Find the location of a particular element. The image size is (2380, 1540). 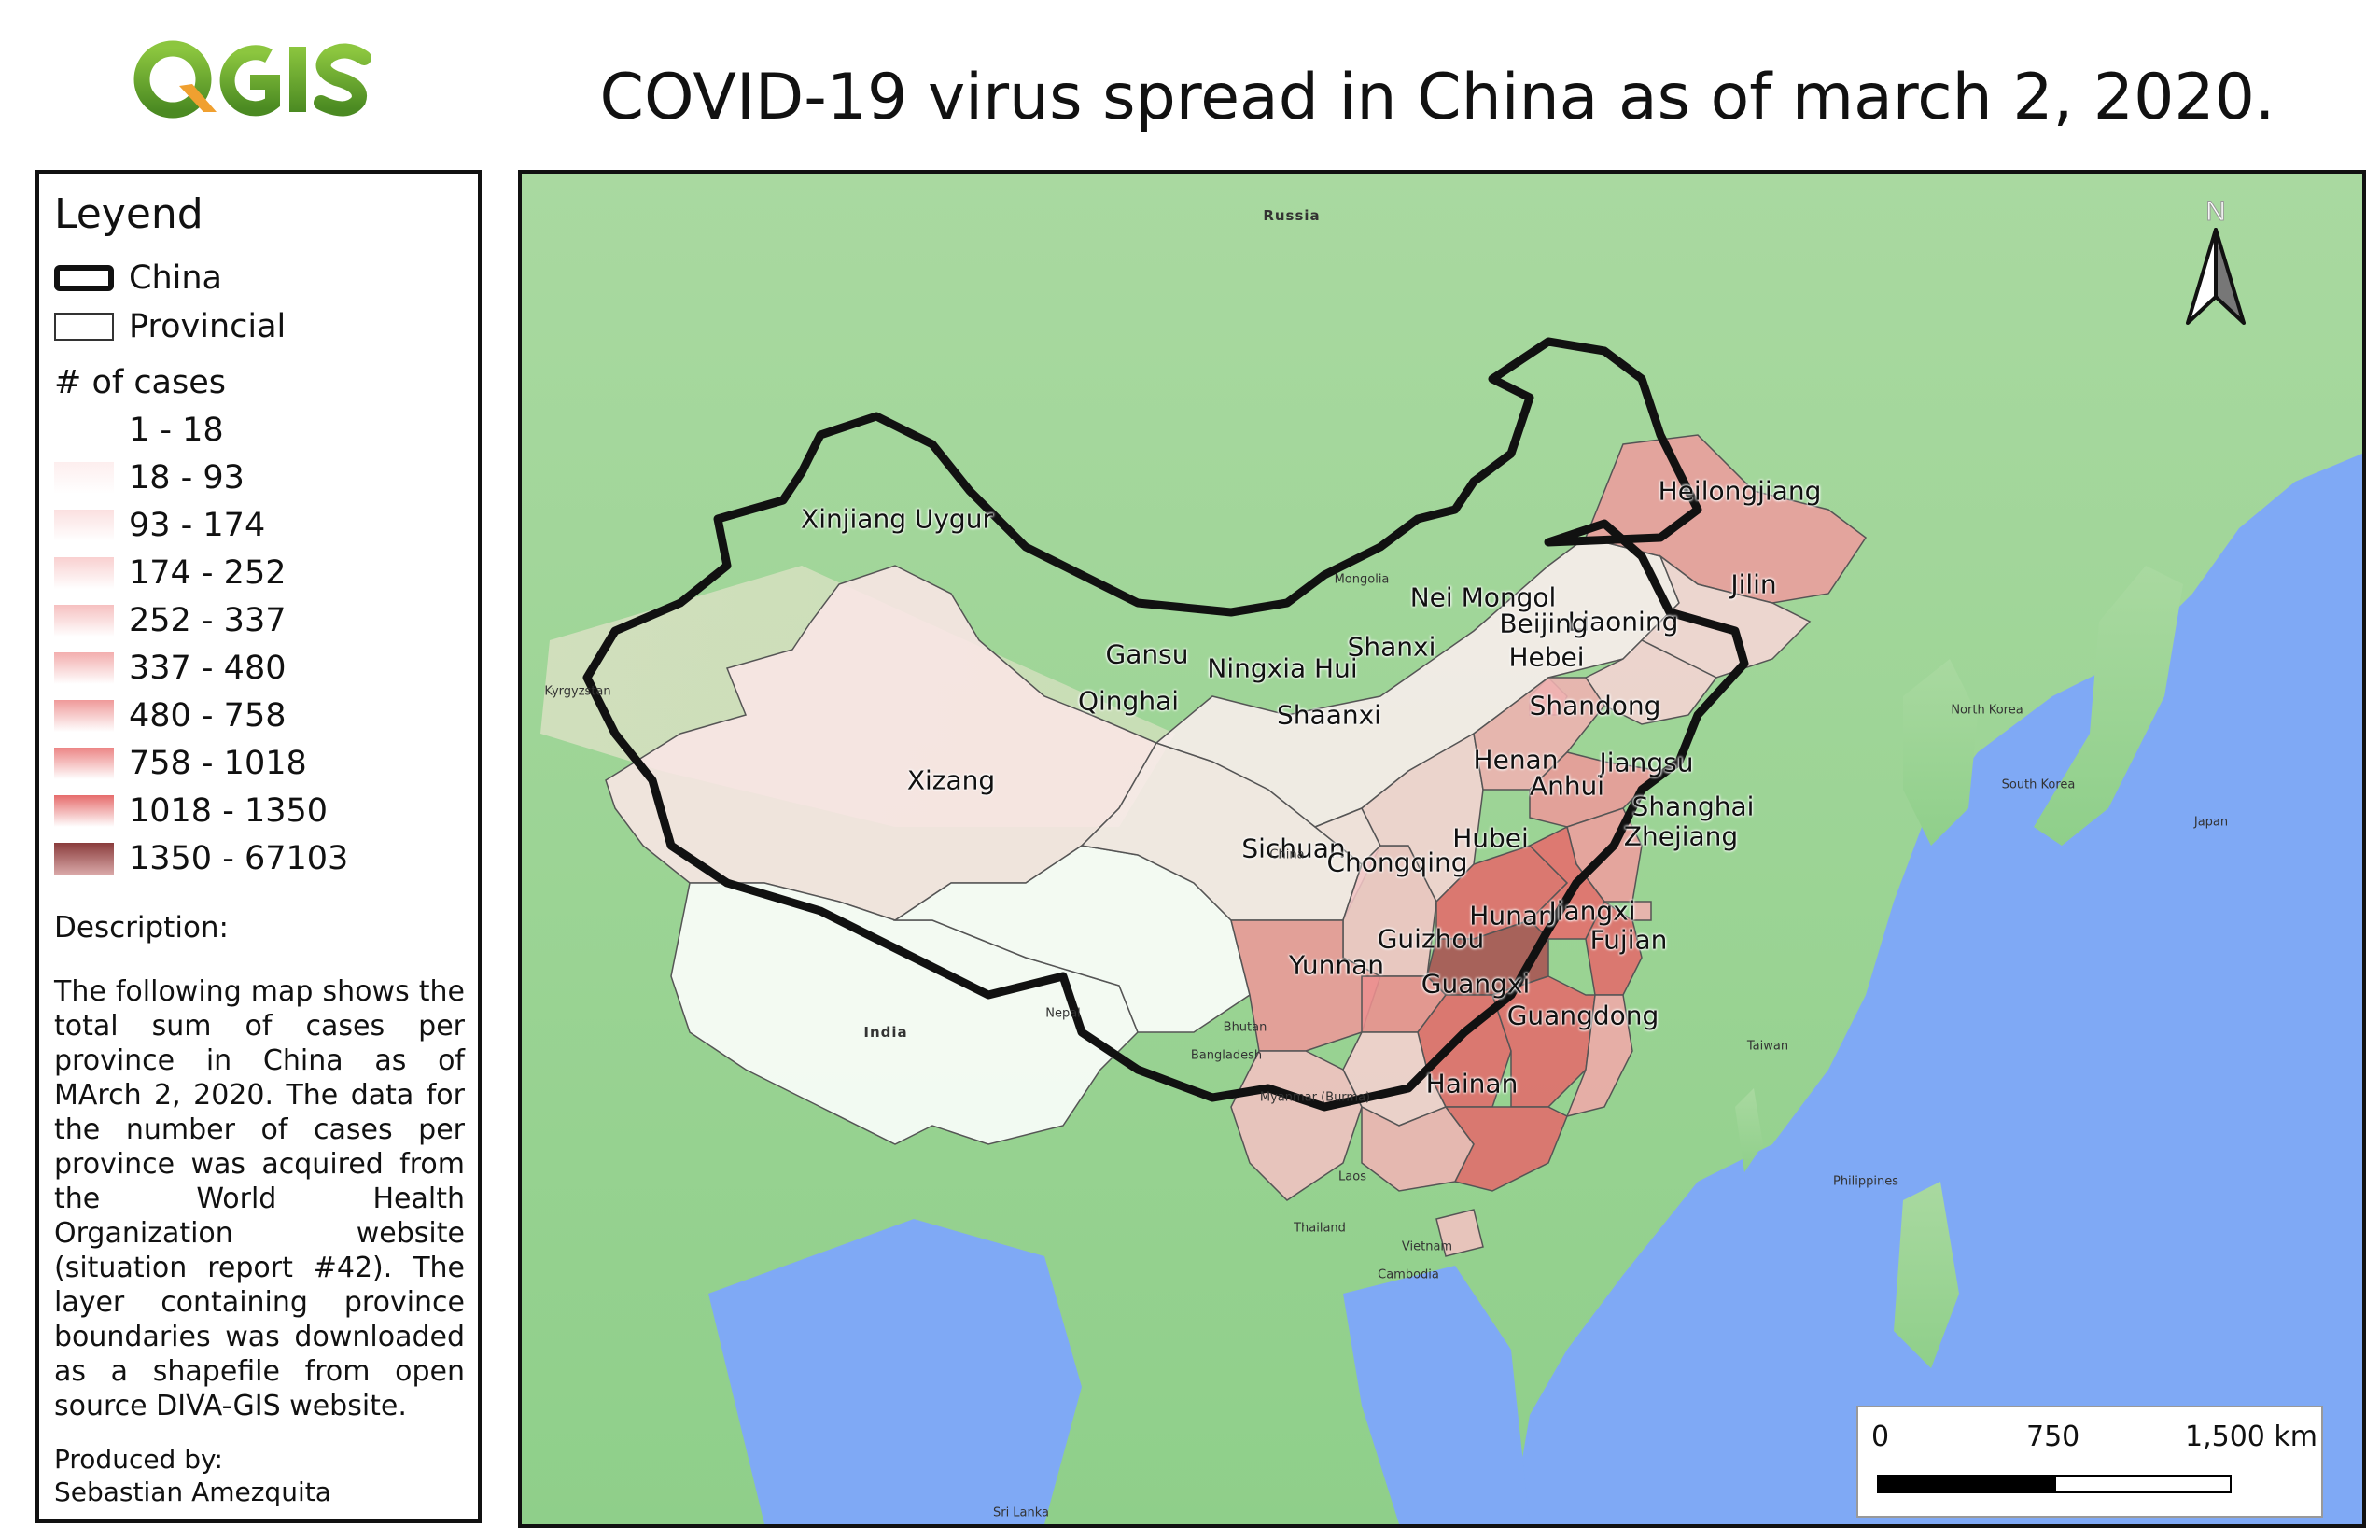

legend-class-row: 1 - 18 is located at coordinates (139, 430).